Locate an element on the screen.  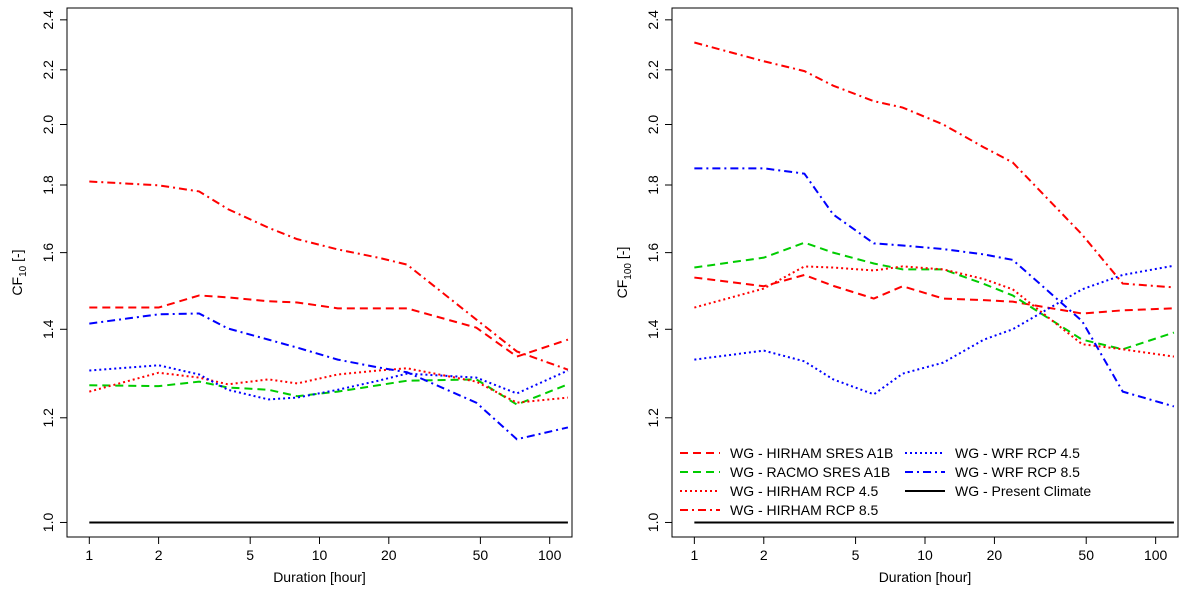
y-axis-label: CF100 [-] is located at coordinates (624, 273).